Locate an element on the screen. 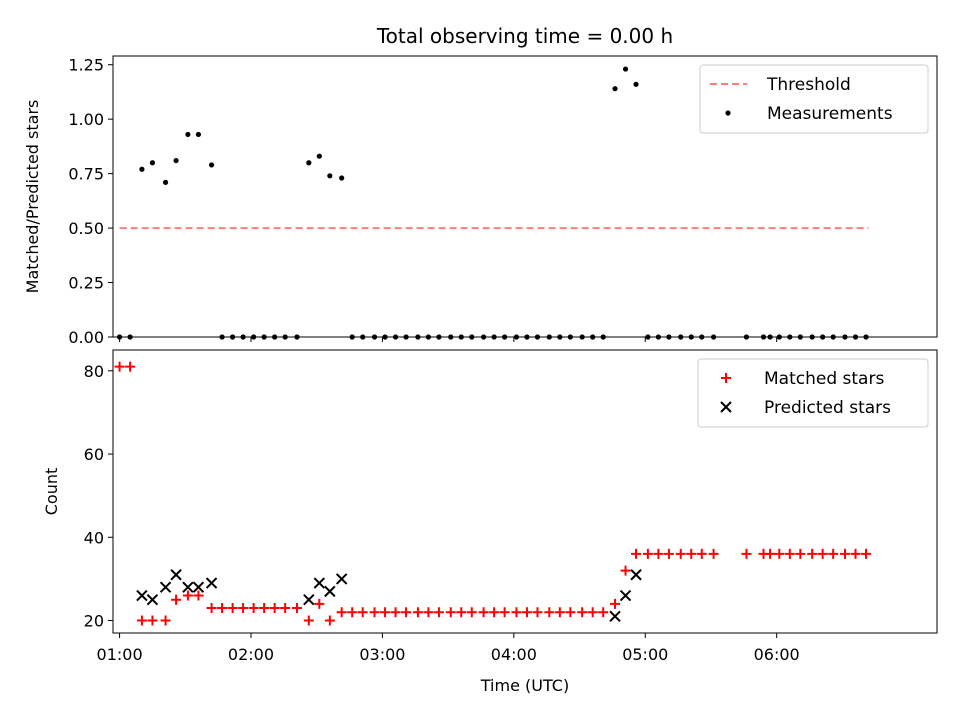  y-axis-label: Matched/Predicted stars is located at coordinates (32, 197).